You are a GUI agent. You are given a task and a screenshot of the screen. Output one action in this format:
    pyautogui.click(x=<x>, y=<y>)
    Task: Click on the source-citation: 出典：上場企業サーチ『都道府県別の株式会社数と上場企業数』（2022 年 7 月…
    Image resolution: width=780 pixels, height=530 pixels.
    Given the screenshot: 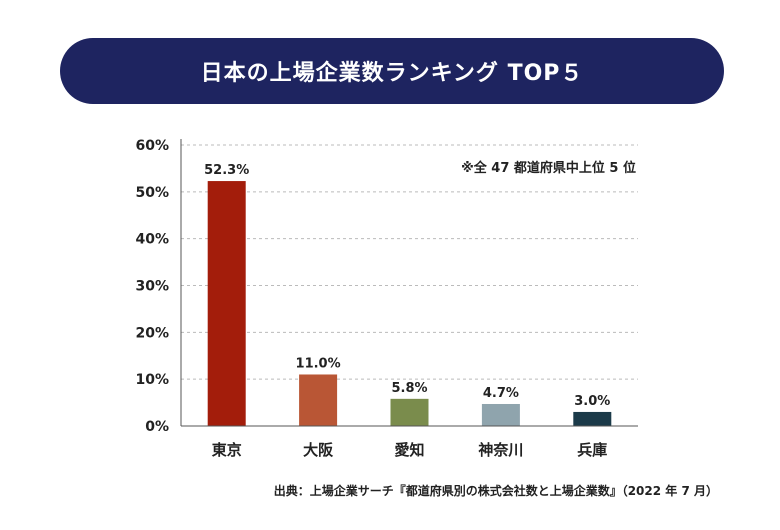 What is the action you would take?
    pyautogui.click(x=495, y=491)
    